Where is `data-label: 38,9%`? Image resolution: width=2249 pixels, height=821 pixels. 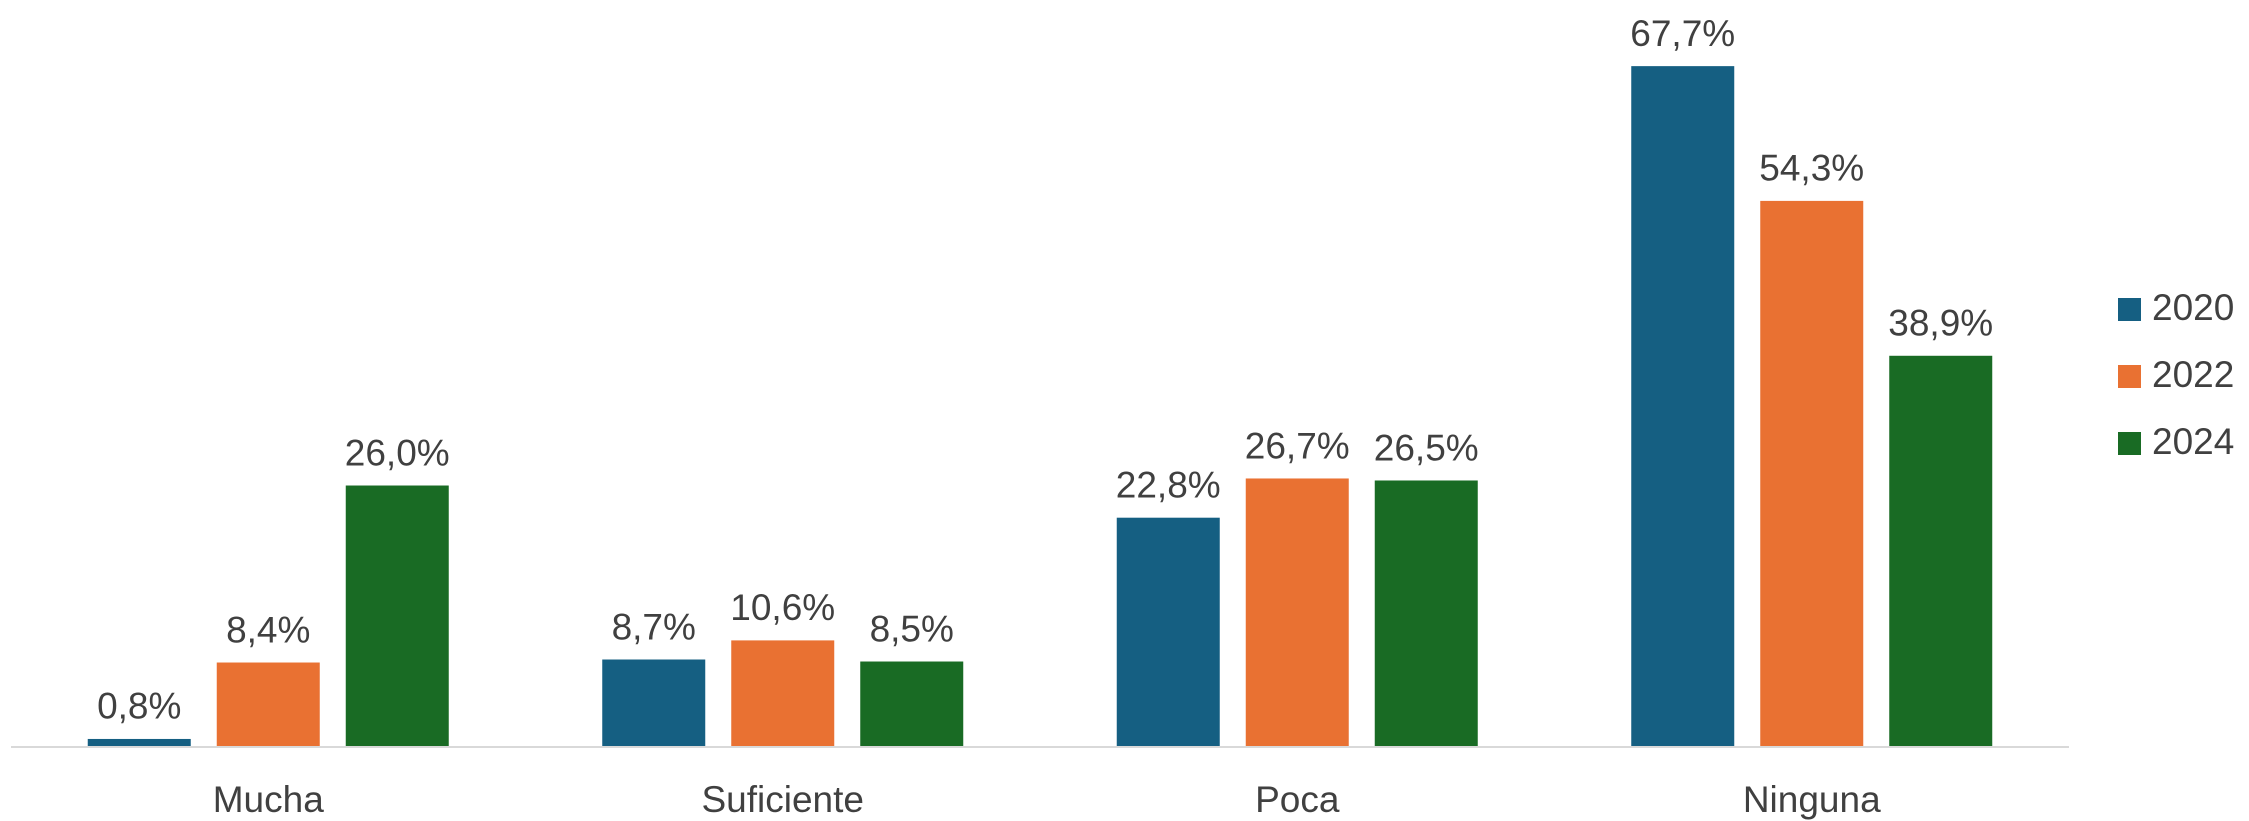
data-label: 38,9% is located at coordinates (1940, 323).